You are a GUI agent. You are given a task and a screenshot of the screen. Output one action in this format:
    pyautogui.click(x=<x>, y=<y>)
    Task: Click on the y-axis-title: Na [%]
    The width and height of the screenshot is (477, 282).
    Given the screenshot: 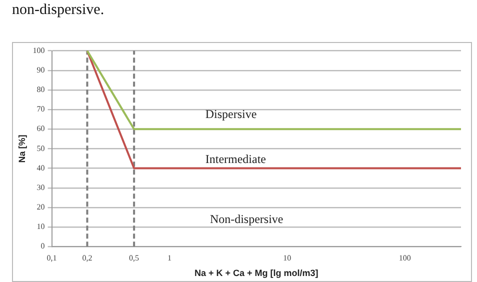 What is the action you would take?
    pyautogui.click(x=21, y=148)
    